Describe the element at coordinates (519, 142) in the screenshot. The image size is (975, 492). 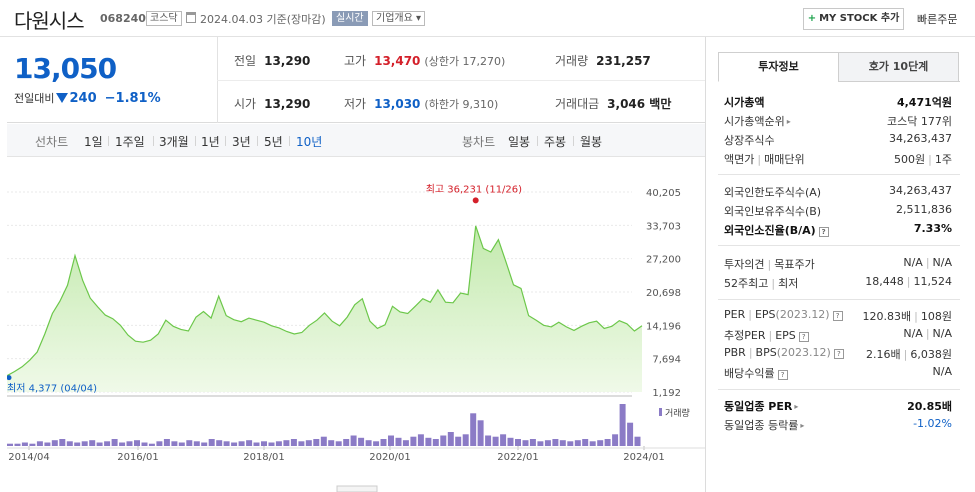
I see `tab-daily: 일봉` at that location.